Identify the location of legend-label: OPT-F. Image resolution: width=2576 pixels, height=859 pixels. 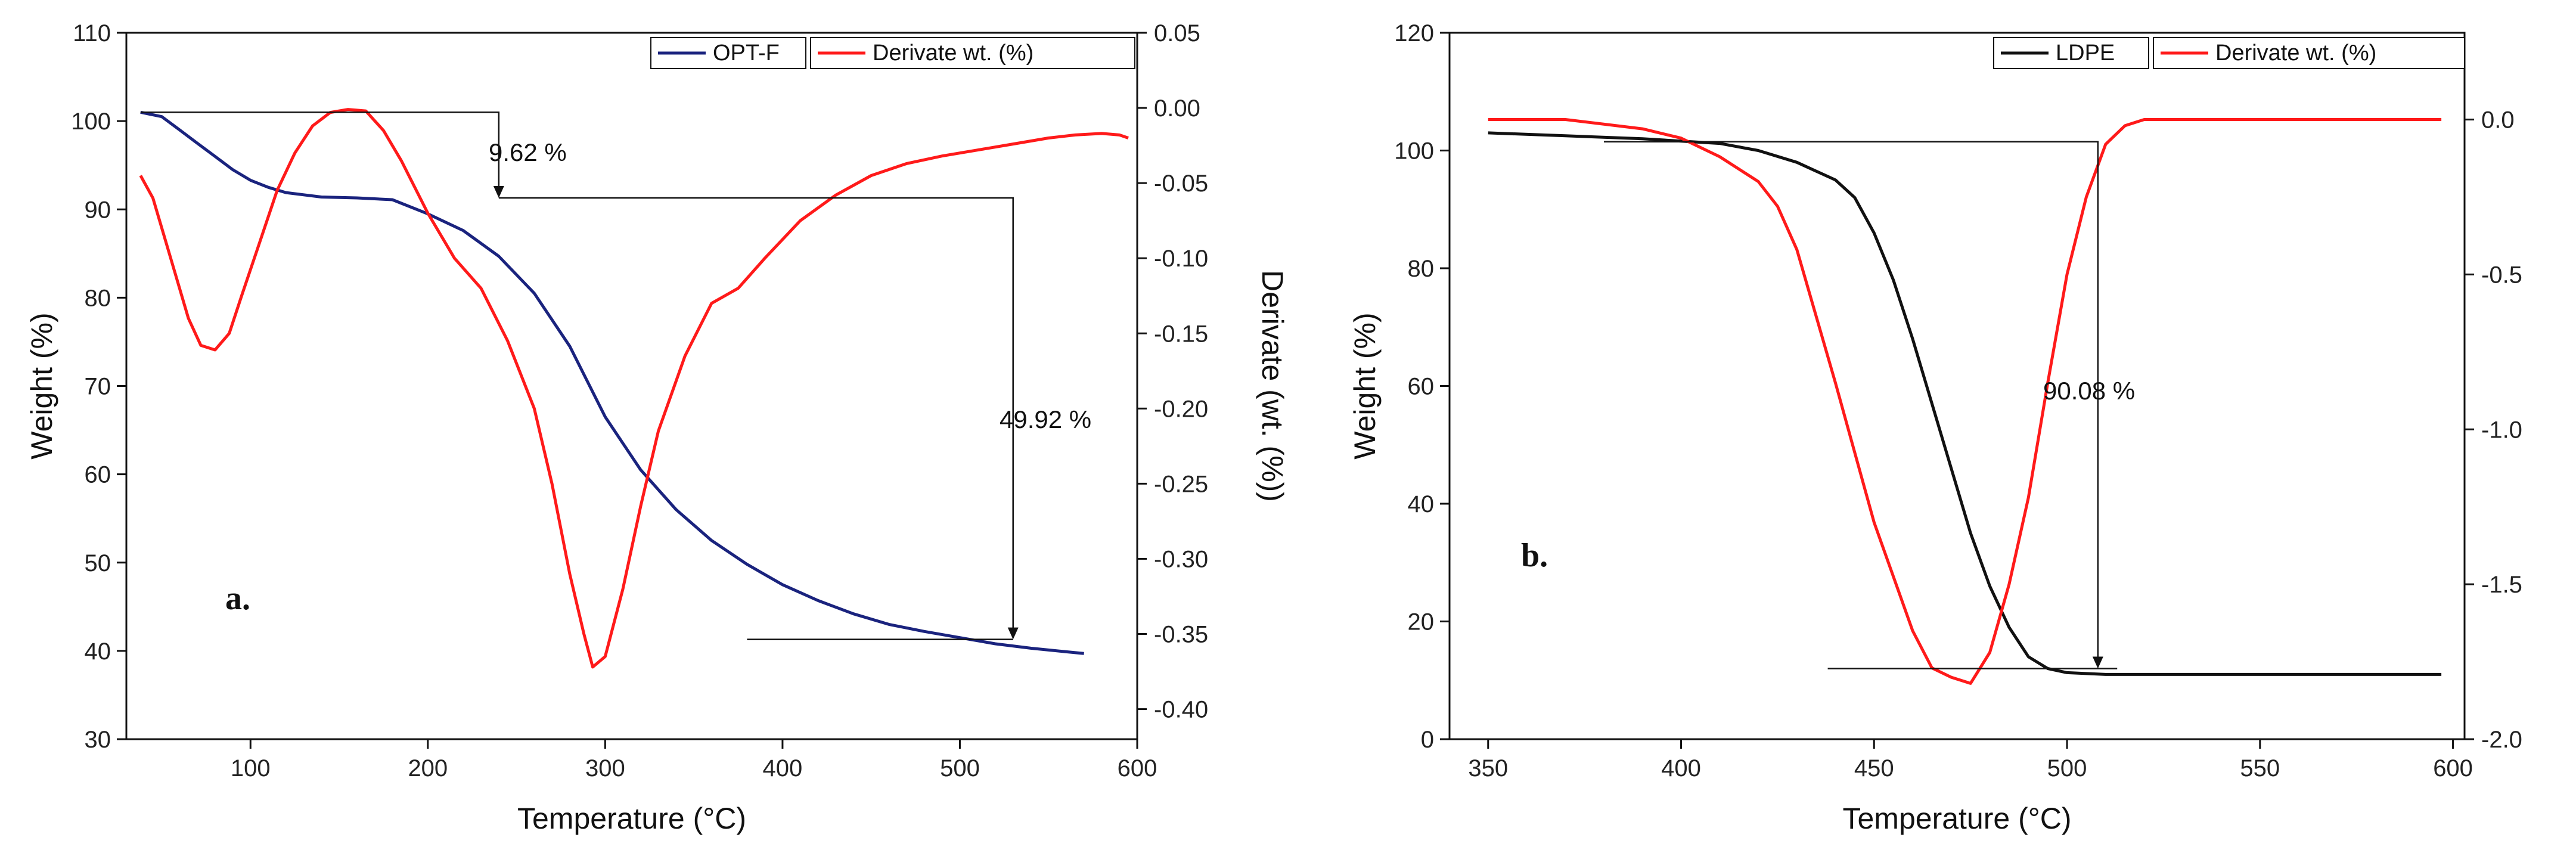
(747, 54).